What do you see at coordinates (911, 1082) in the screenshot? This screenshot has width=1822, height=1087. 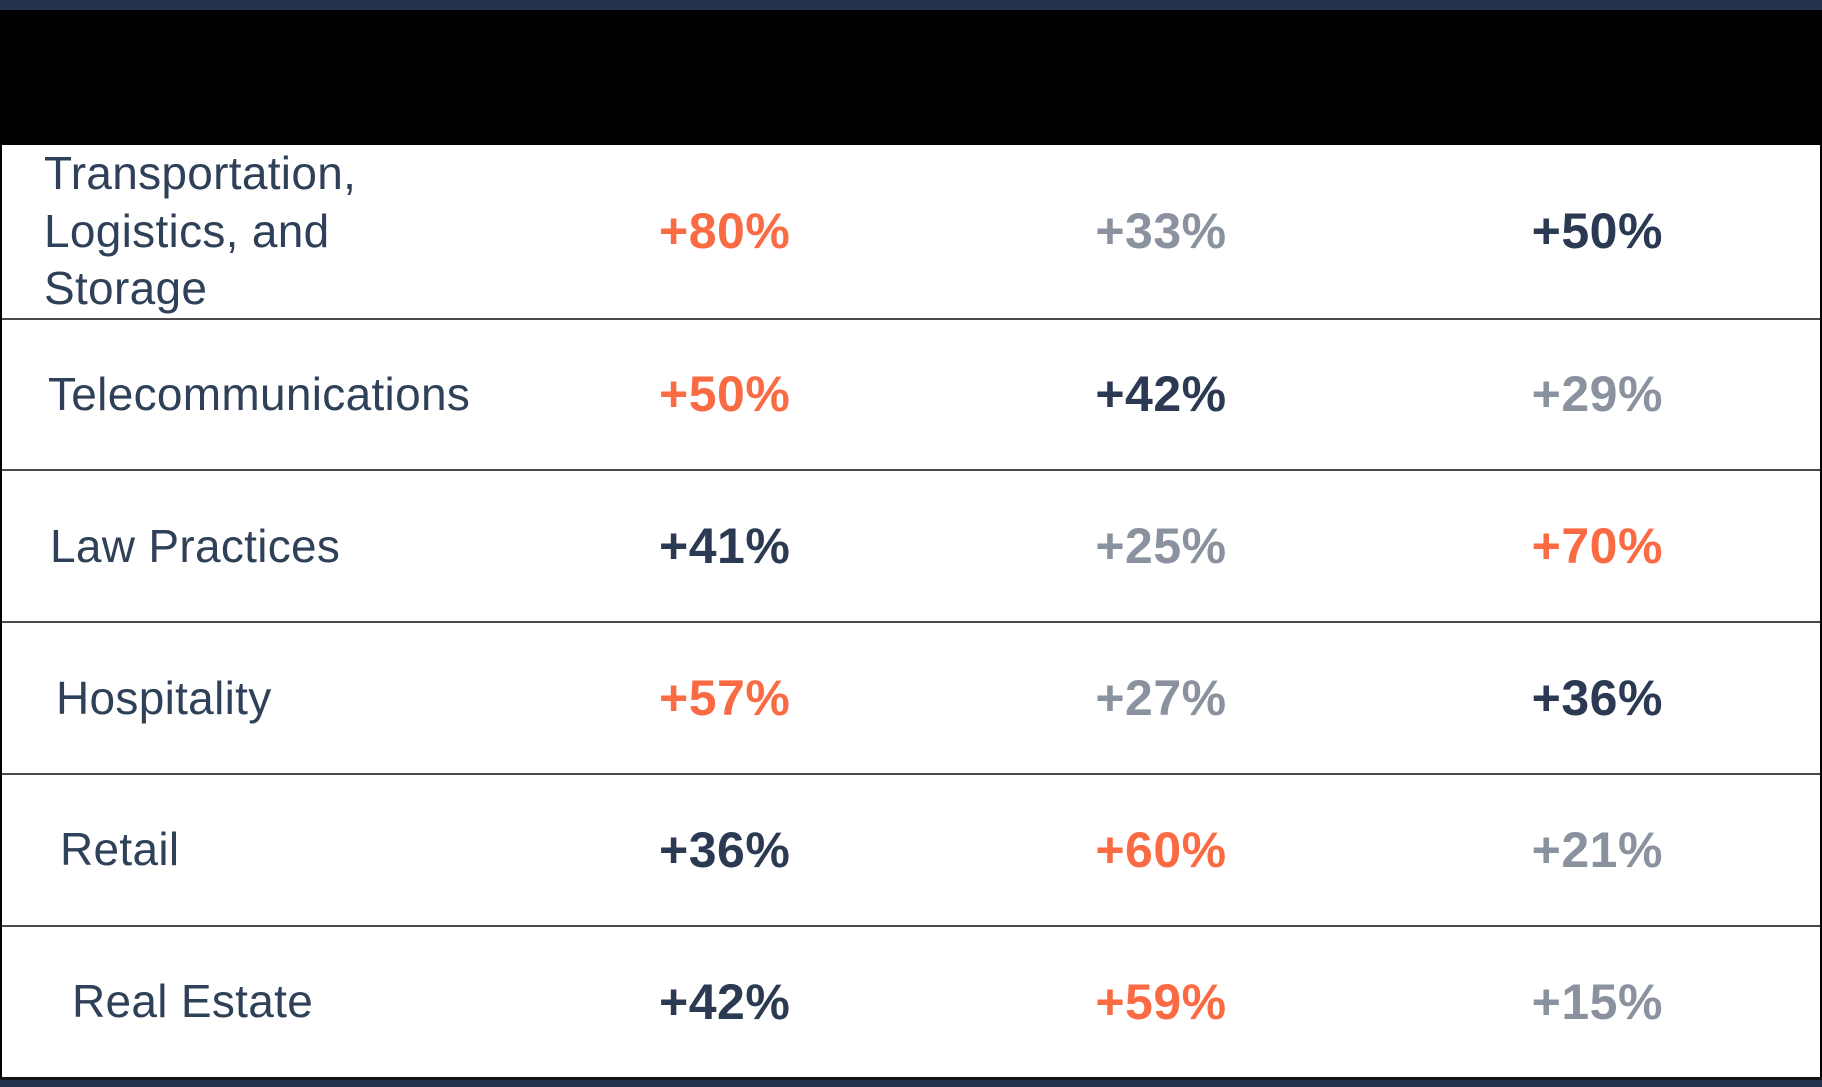 I see `bottom-border-strip` at bounding box center [911, 1082].